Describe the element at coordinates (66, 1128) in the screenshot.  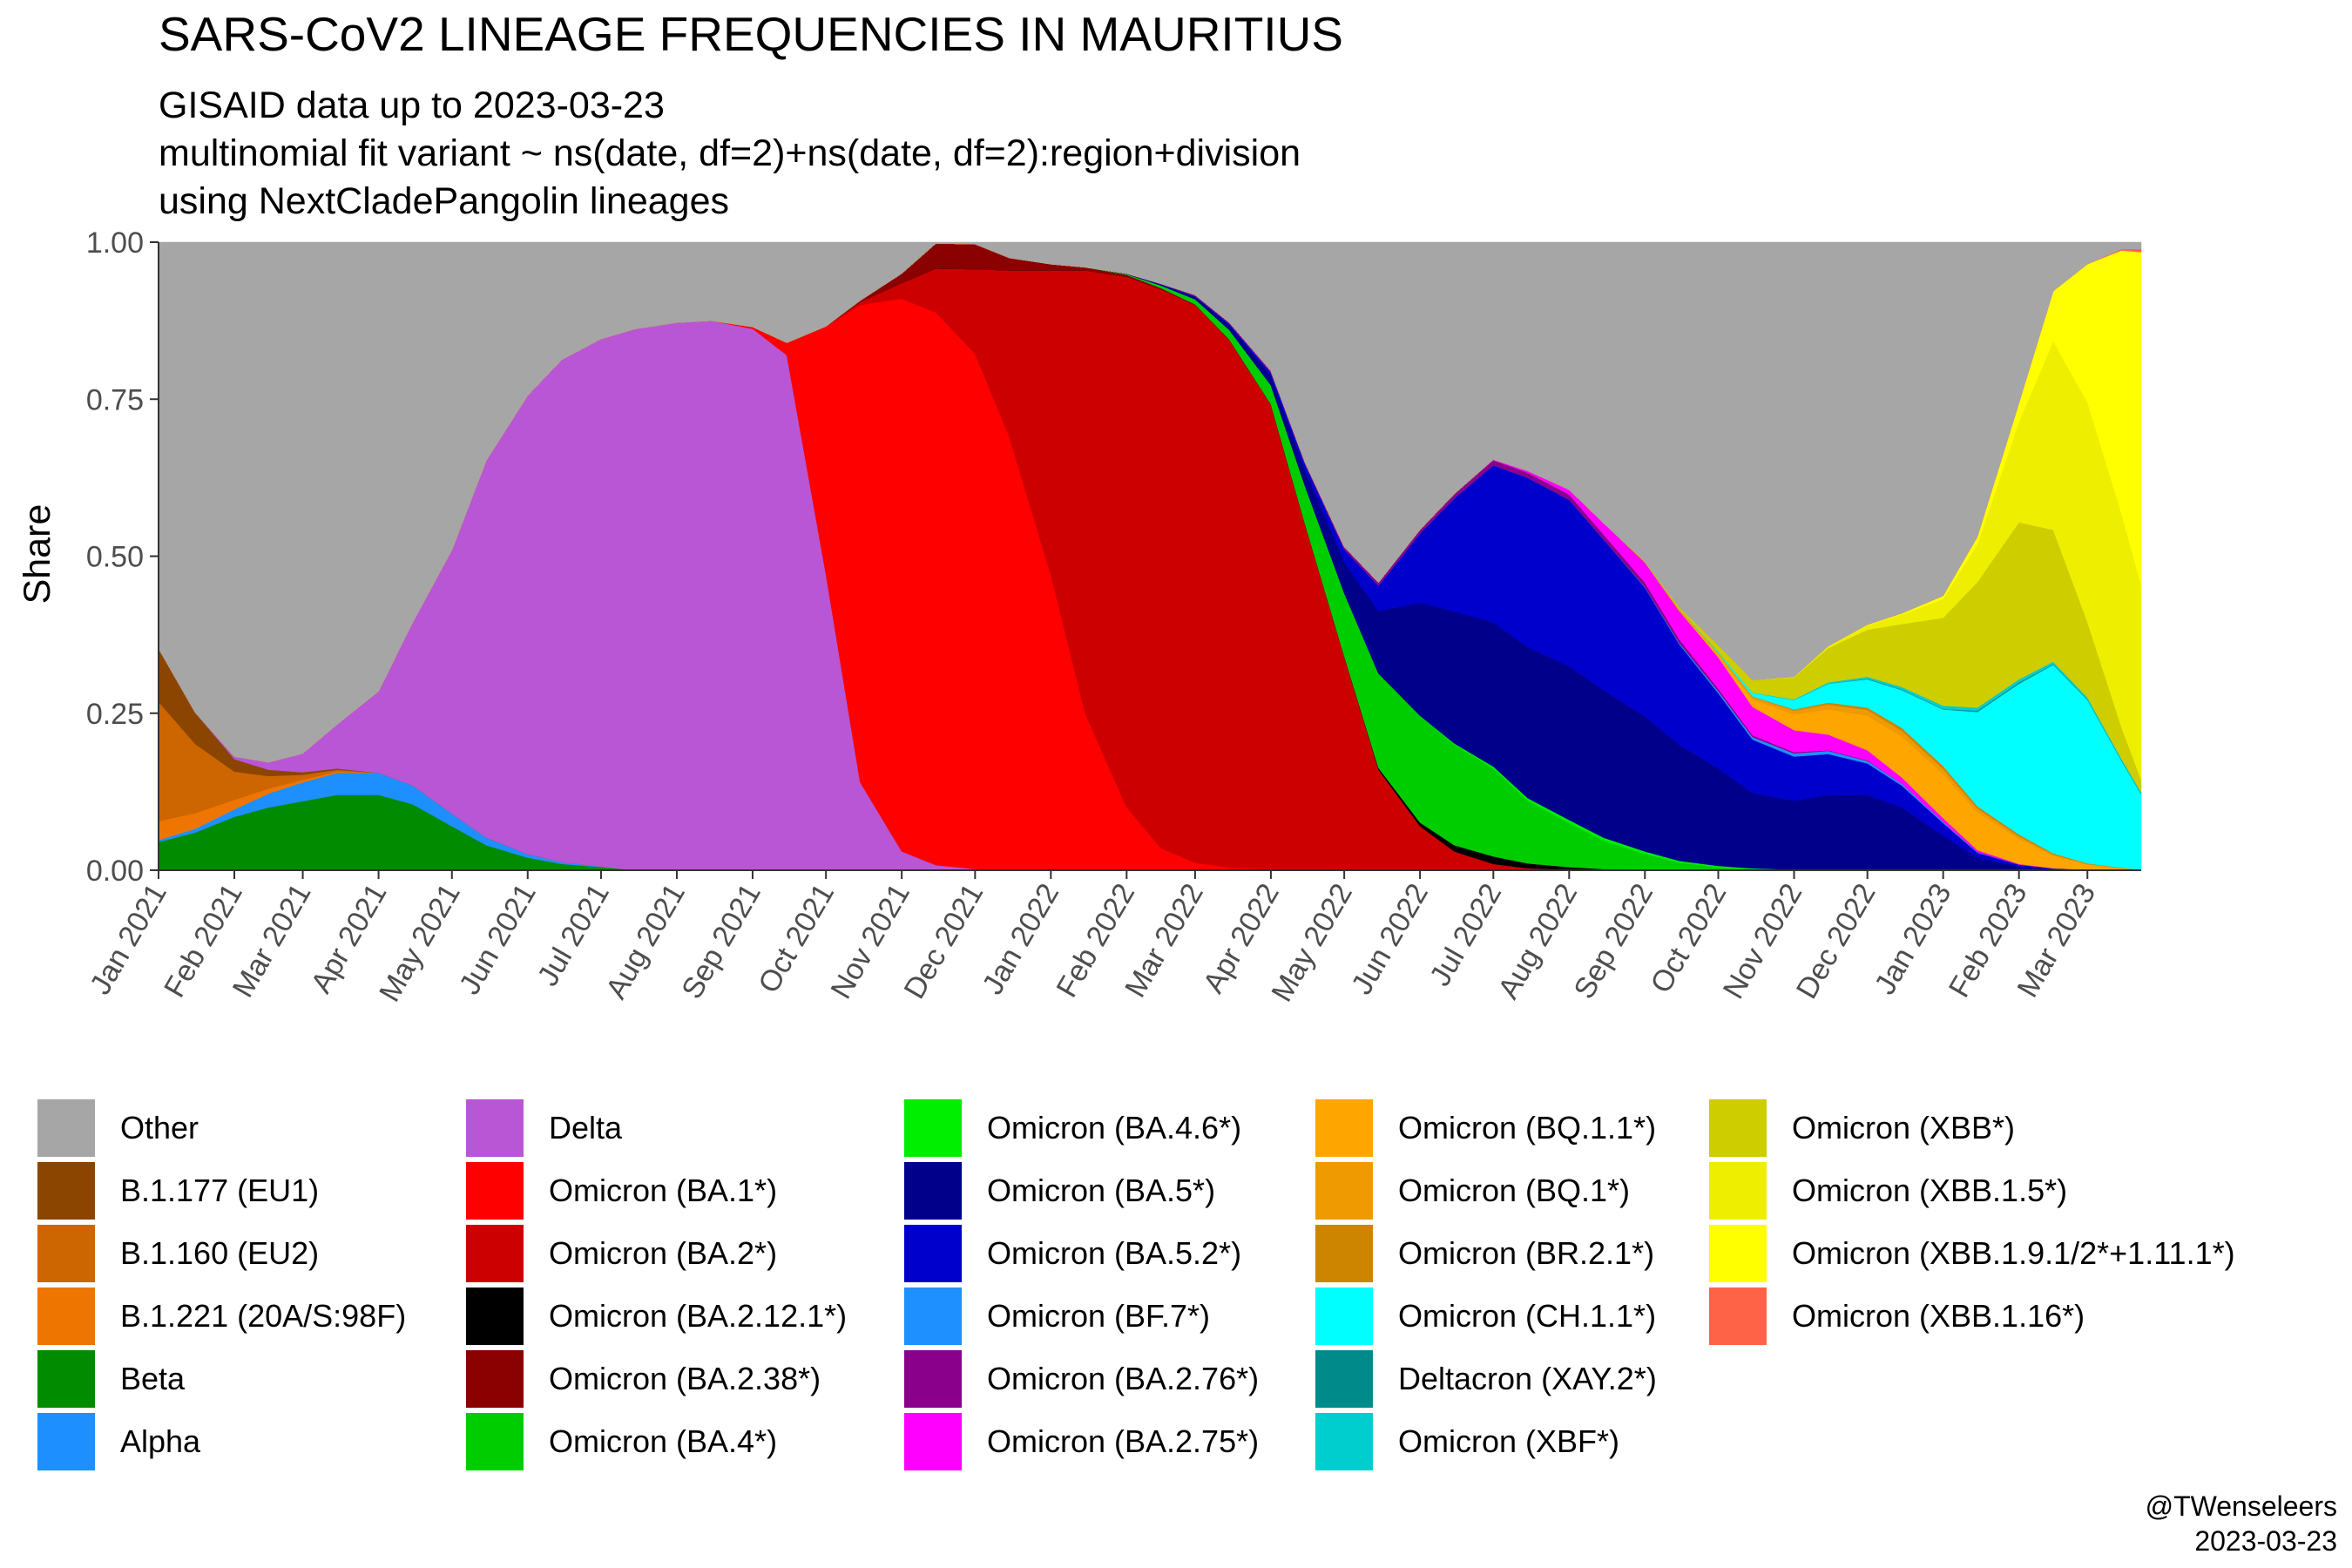
I see `legend-key-other` at that location.